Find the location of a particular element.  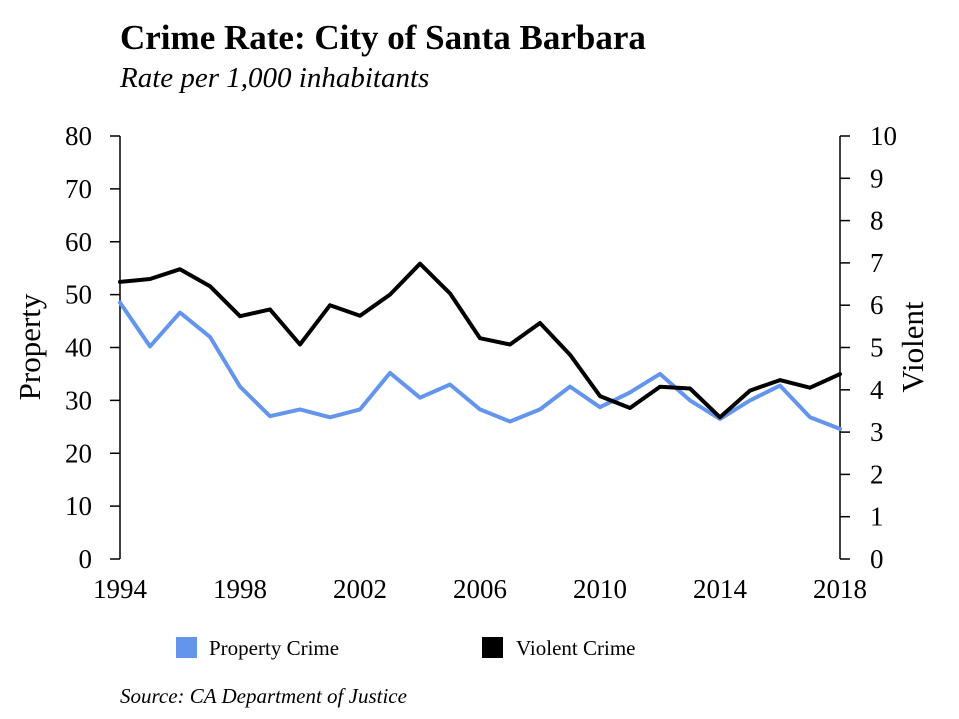

right-tick-label: 7 is located at coordinates (877, 263).